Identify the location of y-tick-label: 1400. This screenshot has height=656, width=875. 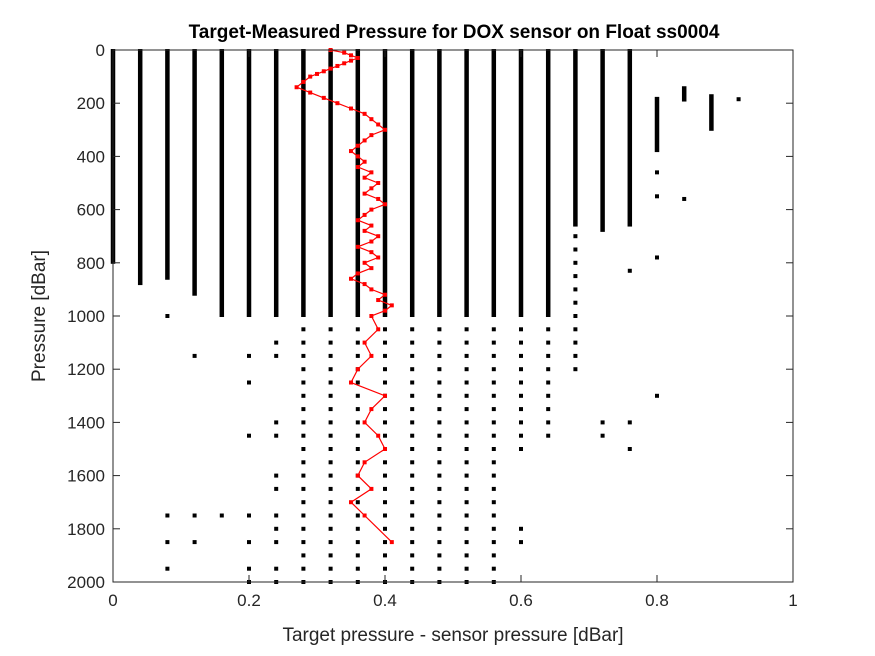
(86, 422).